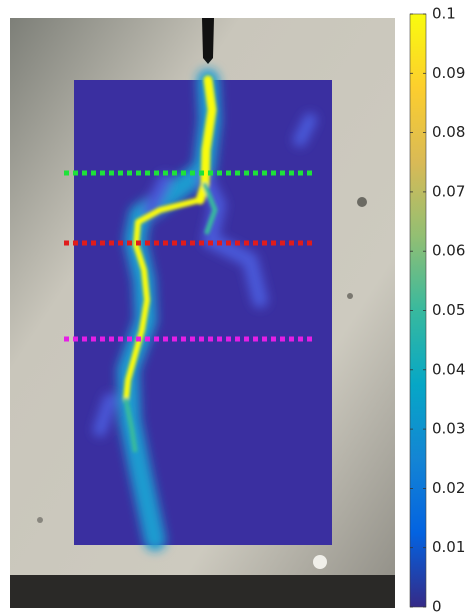 The height and width of the screenshot is (616, 474). I want to click on colorbar-tick-label: 0.09, so click(448, 73).